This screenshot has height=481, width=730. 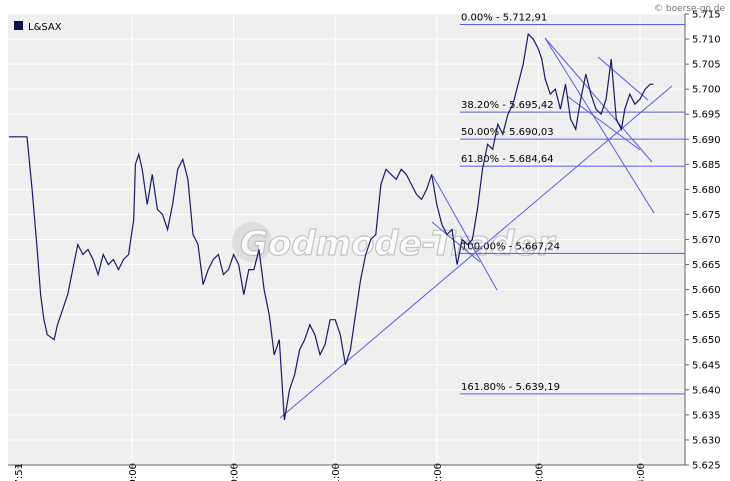 I want to click on x-axis: 07:51 09:00 10:00 11:00 12:00 13:00 14:00, so click(x=346, y=472).